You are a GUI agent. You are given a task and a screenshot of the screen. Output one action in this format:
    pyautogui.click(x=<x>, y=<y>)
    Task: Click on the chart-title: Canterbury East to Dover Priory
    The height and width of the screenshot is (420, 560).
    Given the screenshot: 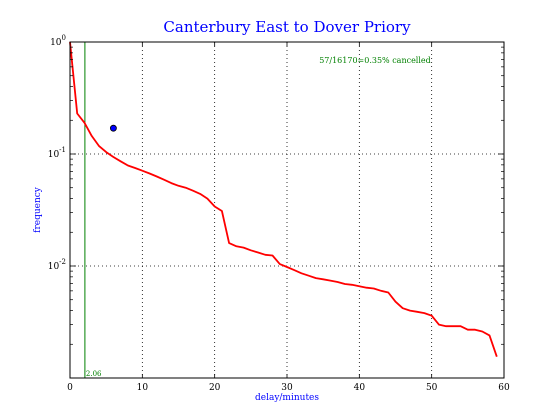 What is the action you would take?
    pyautogui.click(x=287, y=27)
    